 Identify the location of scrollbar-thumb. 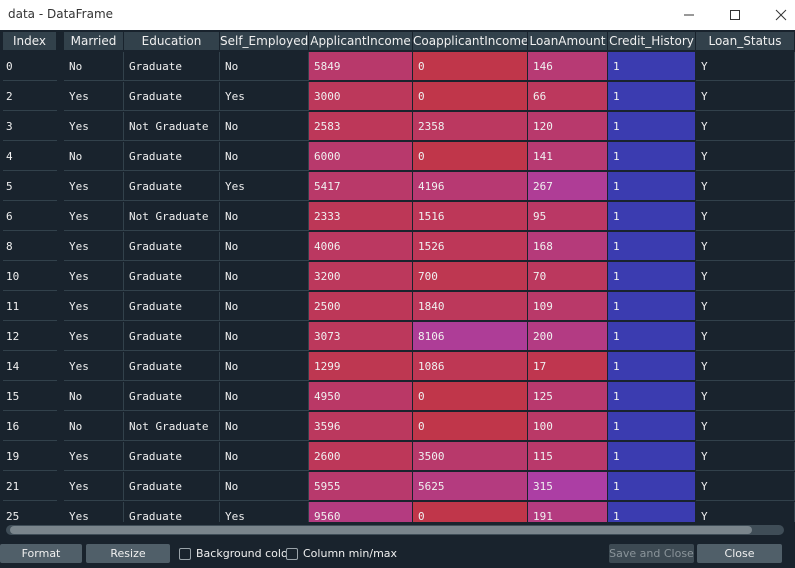
(381, 530).